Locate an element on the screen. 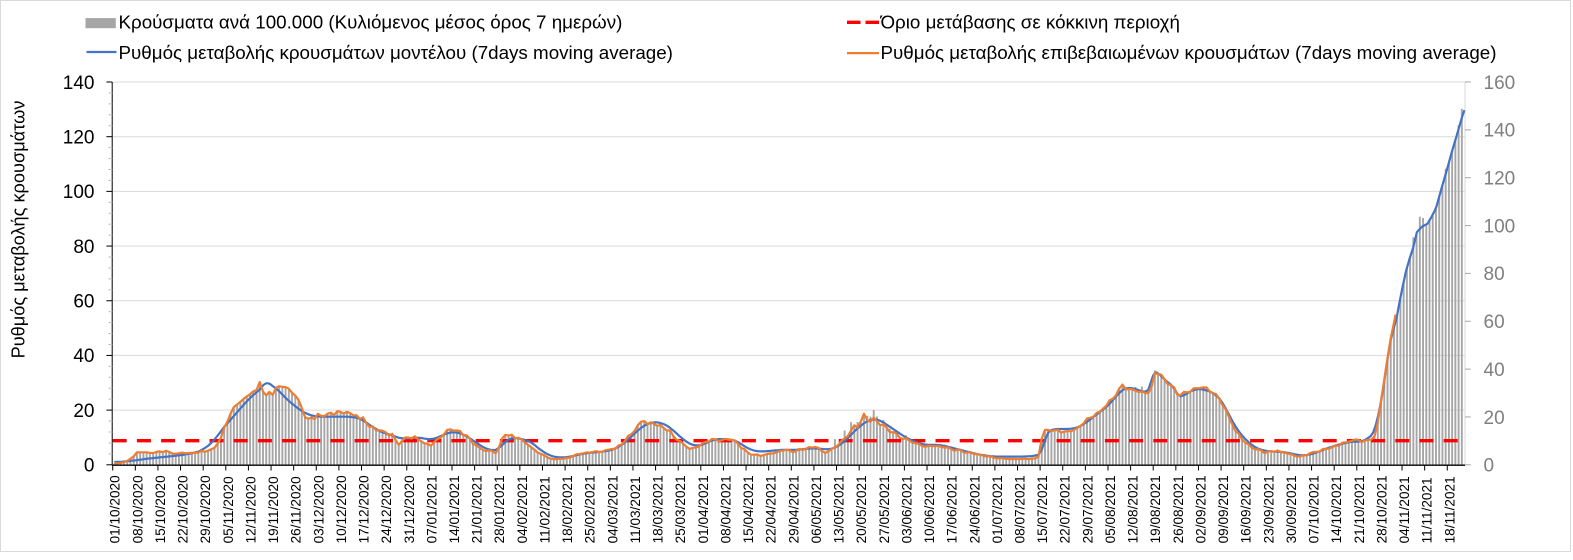 The width and height of the screenshot is (1573, 560). svg-text: 25/03/2021 is located at coordinates (680, 509).